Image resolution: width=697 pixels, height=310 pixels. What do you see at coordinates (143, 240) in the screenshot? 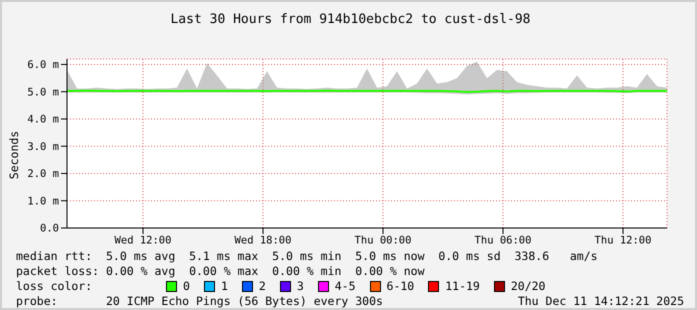
I see `x-tick-label: Wed 12:00` at bounding box center [143, 240].